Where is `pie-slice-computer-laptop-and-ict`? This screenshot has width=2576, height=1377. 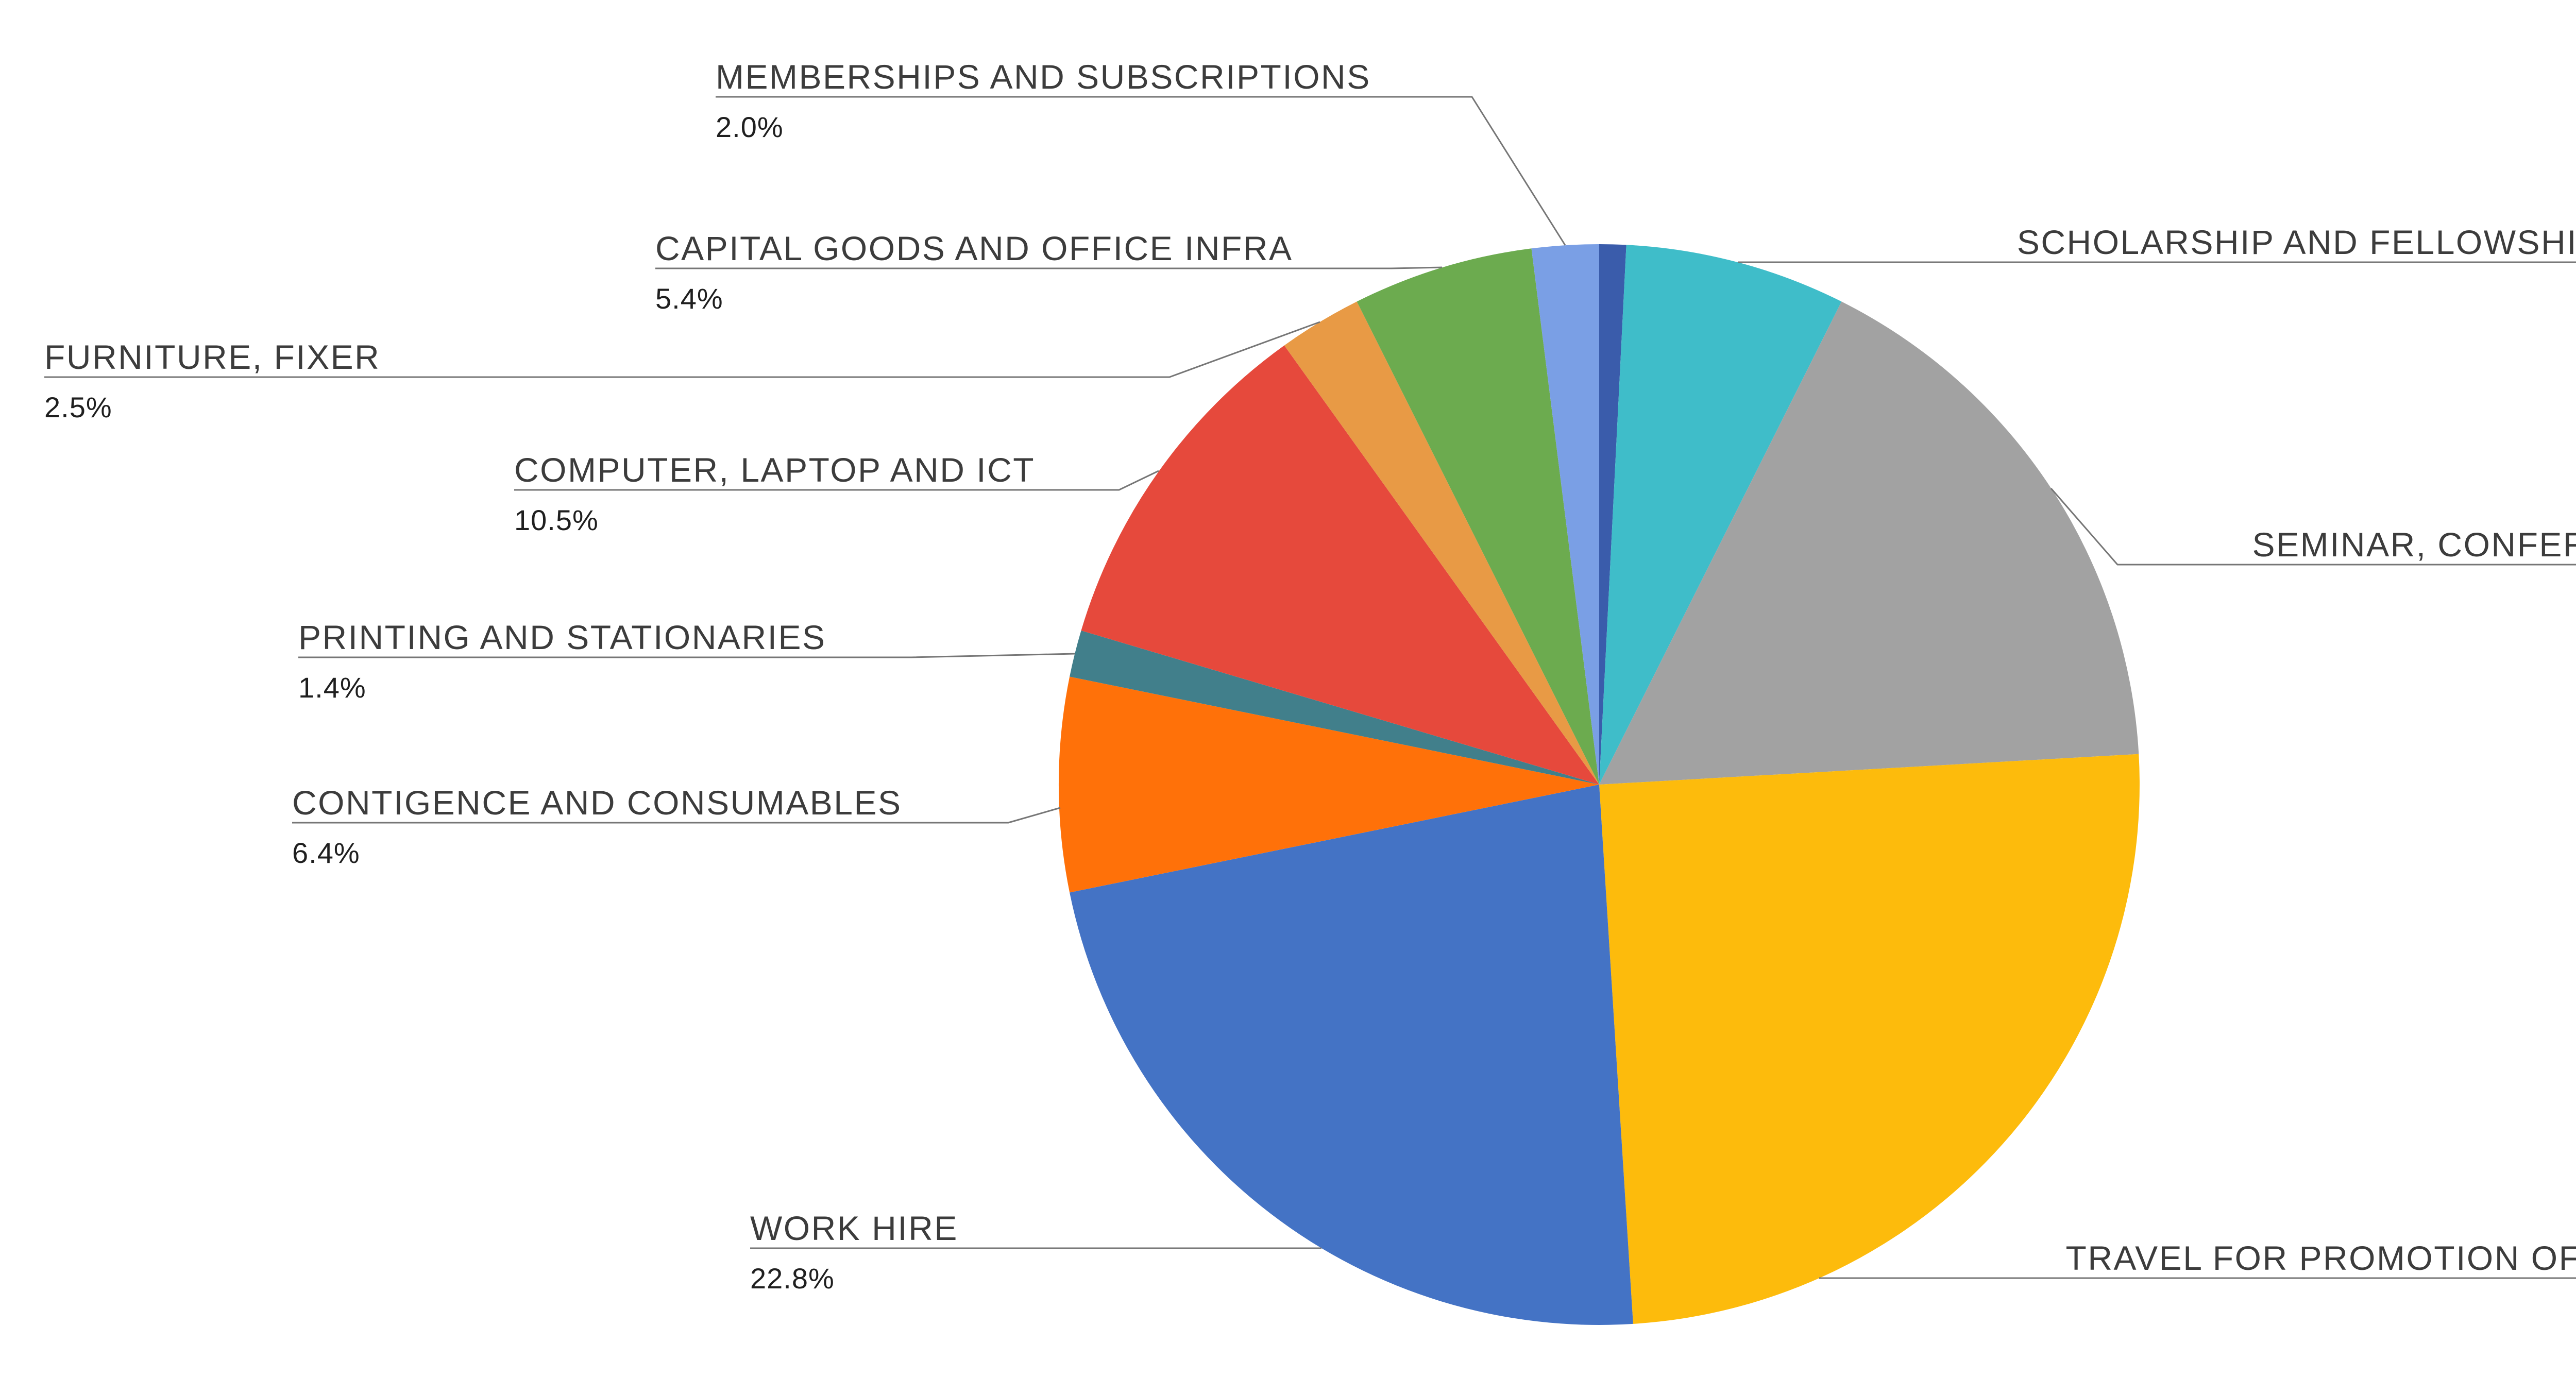 pie-slice-computer-laptop-and-ict is located at coordinates (1340, 565).